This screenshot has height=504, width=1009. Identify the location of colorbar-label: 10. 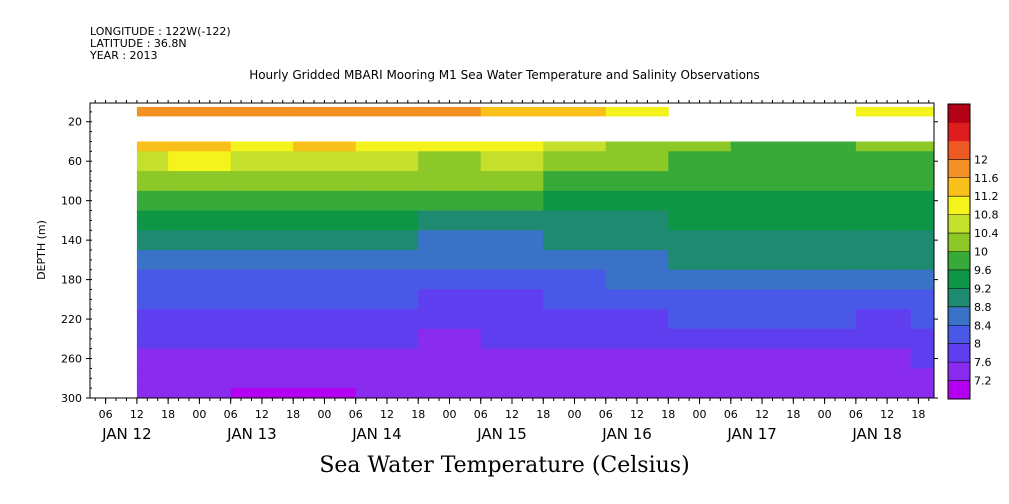
(981, 252).